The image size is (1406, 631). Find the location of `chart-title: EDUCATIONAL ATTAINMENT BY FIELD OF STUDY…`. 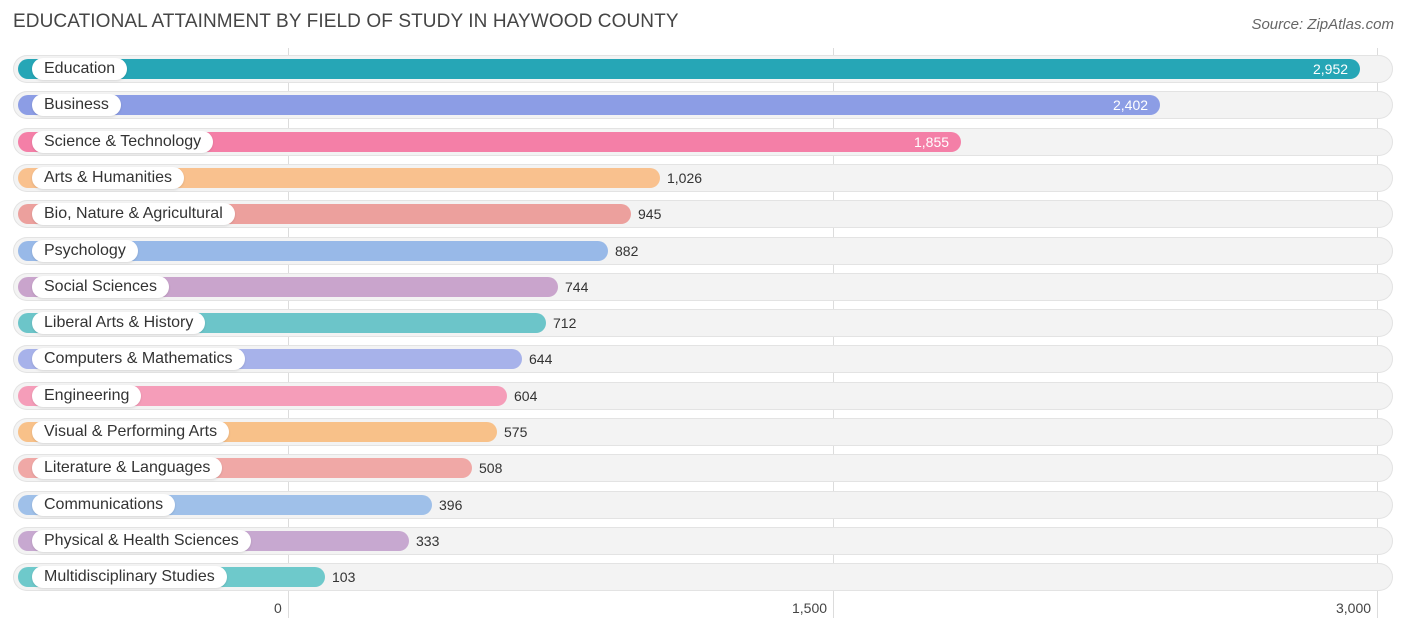

chart-title: EDUCATIONAL ATTAINMENT BY FIELD OF STUDY… is located at coordinates (346, 21).